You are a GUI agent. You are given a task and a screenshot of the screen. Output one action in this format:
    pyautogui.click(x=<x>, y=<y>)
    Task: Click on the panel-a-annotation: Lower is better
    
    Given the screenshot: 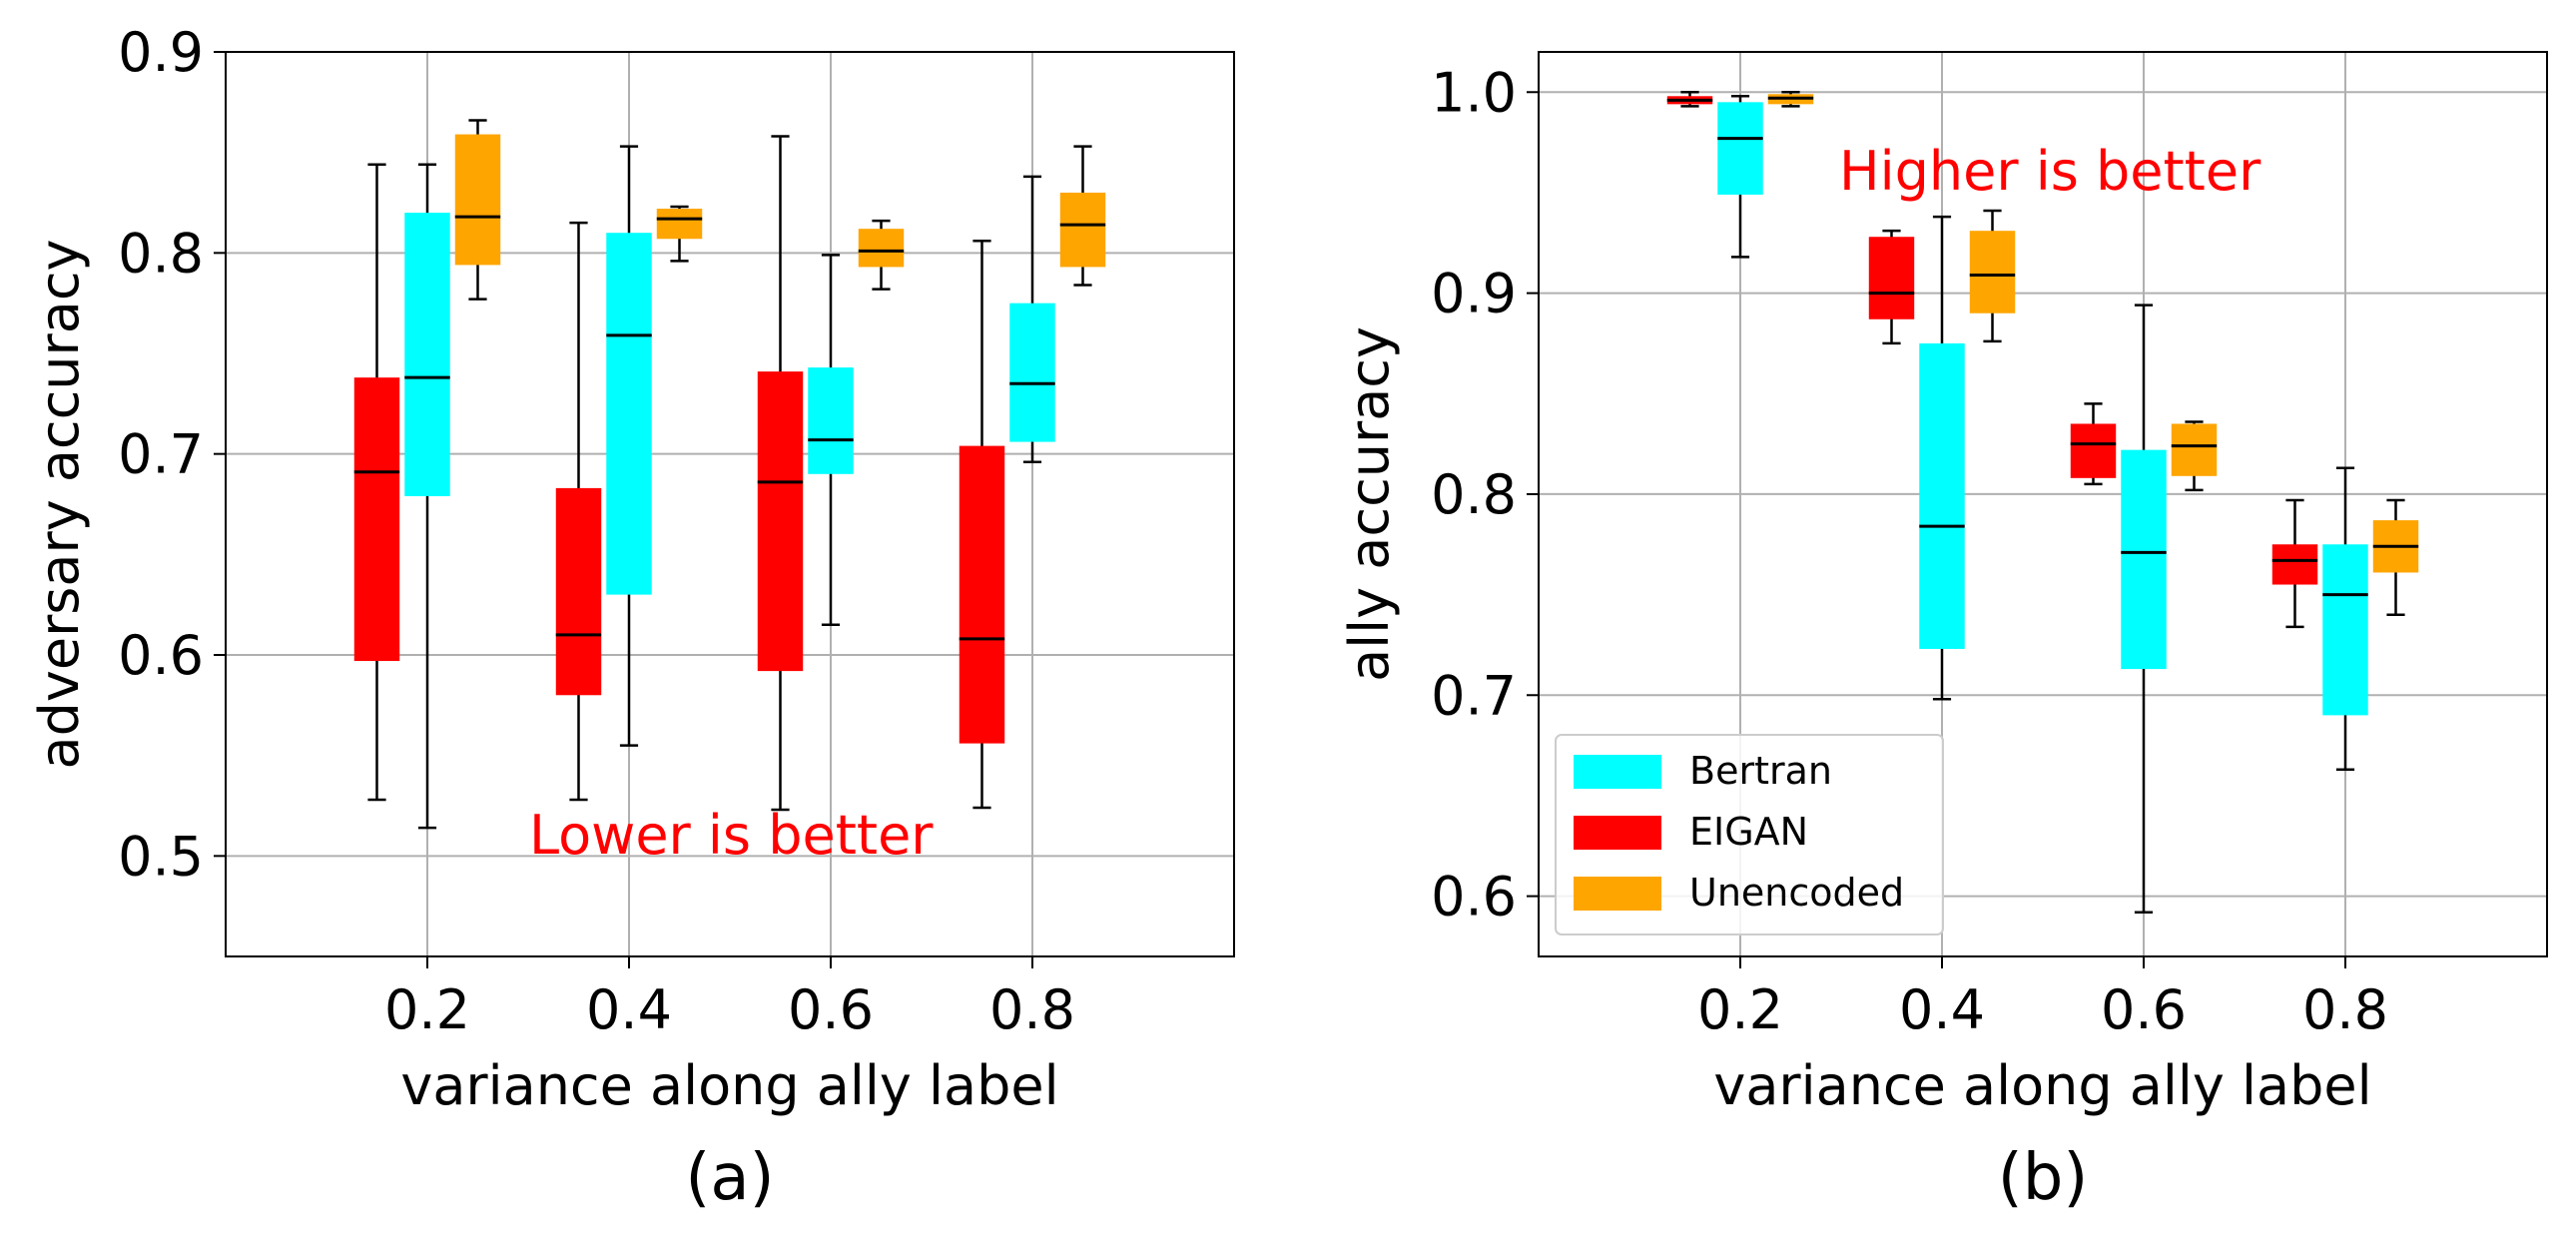 What is the action you would take?
    pyautogui.click(x=731, y=835)
    